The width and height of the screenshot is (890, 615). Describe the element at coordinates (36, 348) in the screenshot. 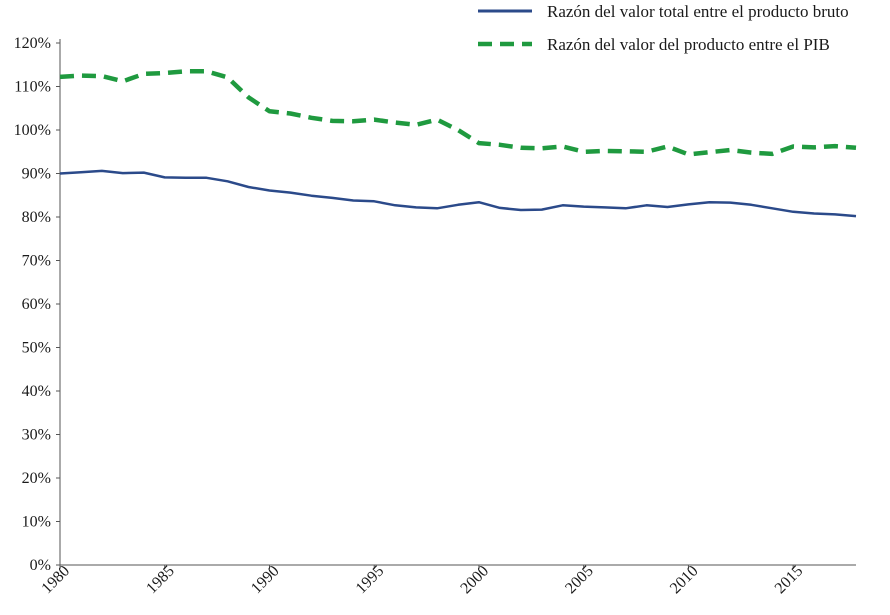

I see `y-tick-label: 50%` at that location.